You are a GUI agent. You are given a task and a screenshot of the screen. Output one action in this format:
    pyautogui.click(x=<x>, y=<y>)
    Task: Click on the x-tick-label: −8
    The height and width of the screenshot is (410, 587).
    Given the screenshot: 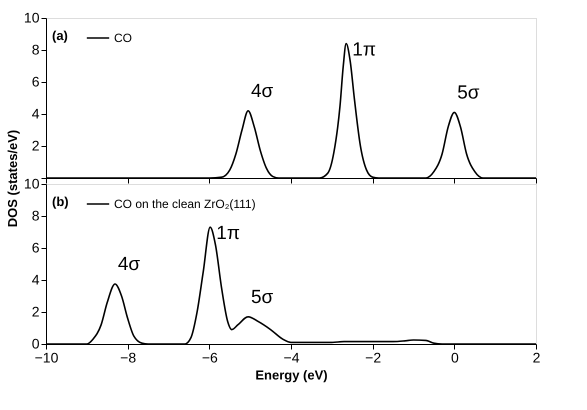 What is the action you would take?
    pyautogui.click(x=128, y=358)
    